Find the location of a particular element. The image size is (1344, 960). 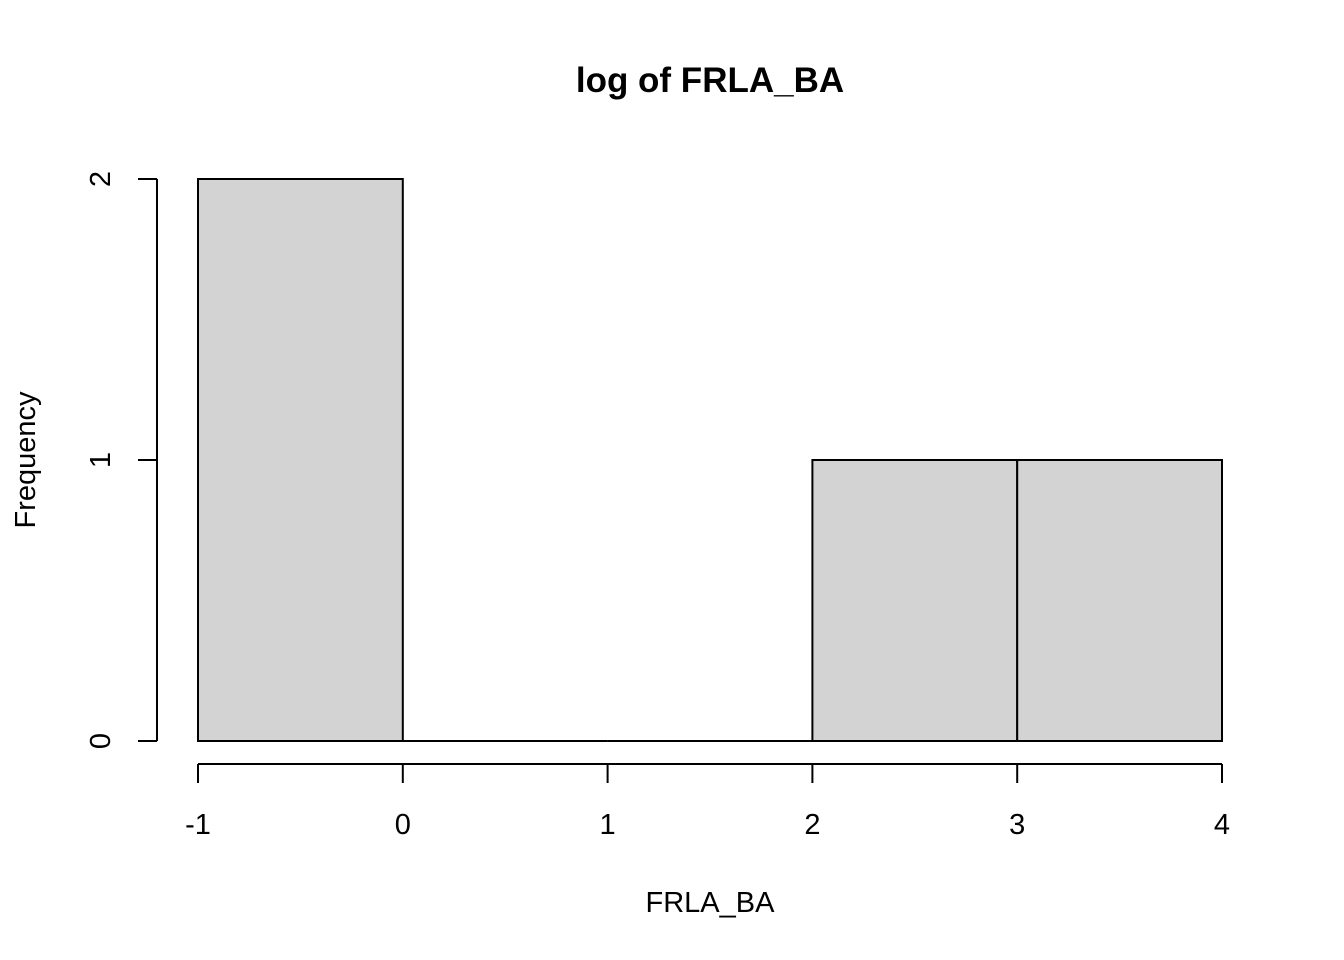

y-tick-label-2: 2 is located at coordinates (101, 179).